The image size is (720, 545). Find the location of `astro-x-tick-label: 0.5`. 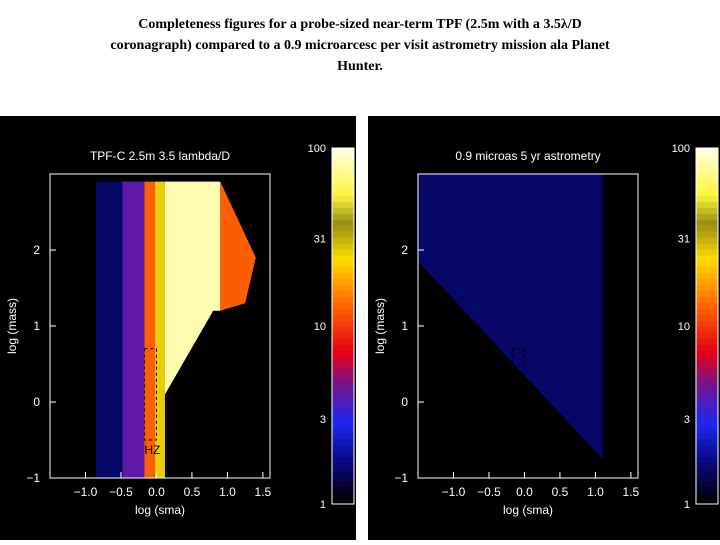

astro-x-tick-label: 0.5 is located at coordinates (560, 492).